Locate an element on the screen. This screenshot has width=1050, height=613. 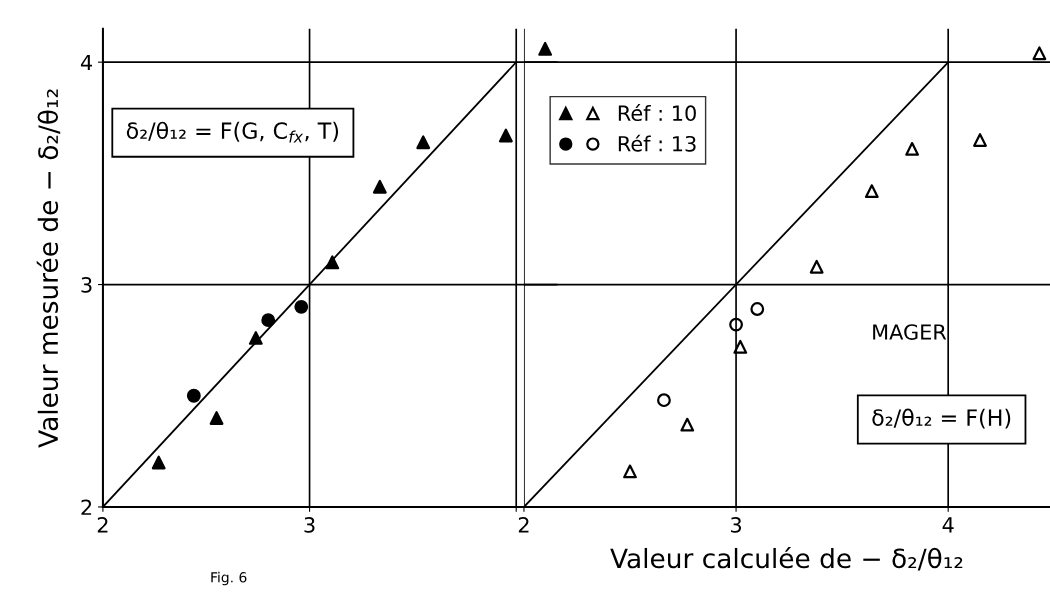
legend-label: Réf : 13 is located at coordinates (657, 143).